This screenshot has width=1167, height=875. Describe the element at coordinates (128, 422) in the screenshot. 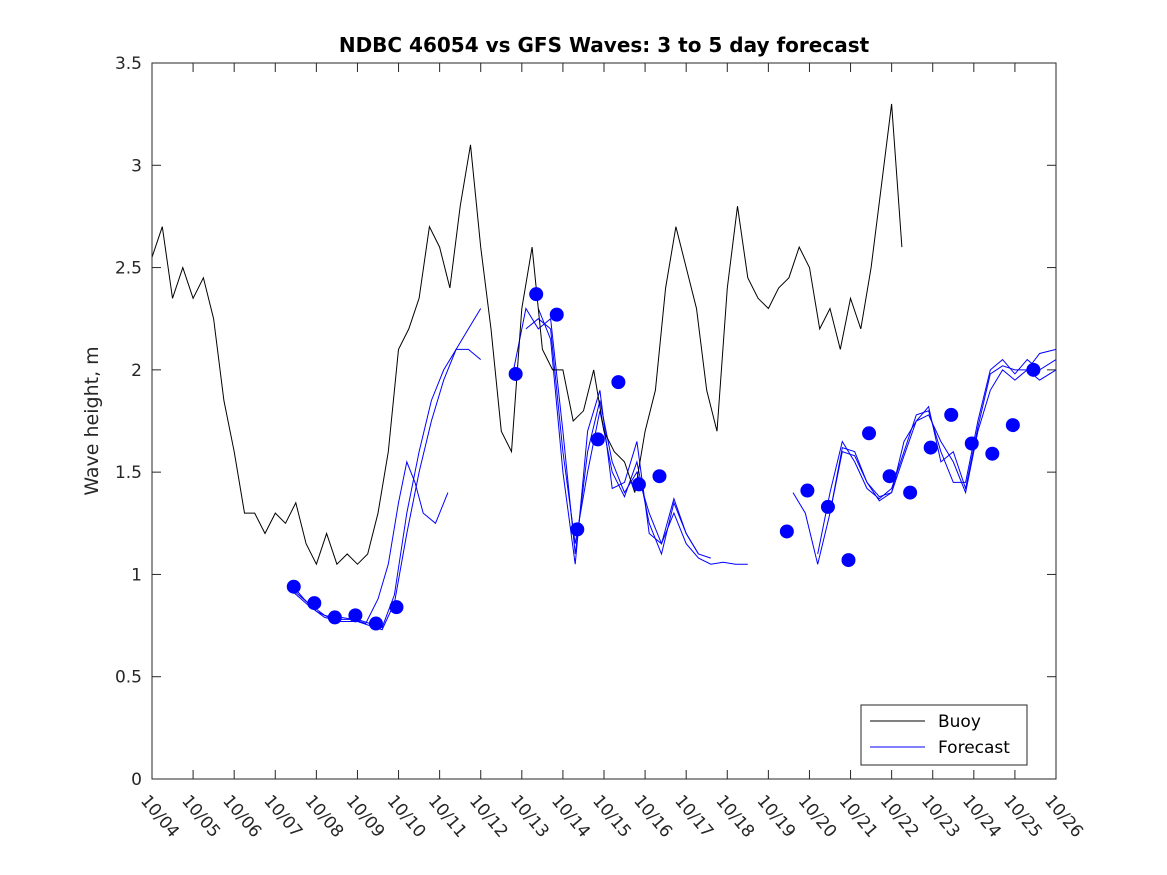

I see `y-tick-labels: 0 0.5 1 1.5 2 2.5 3 3.5` at that location.